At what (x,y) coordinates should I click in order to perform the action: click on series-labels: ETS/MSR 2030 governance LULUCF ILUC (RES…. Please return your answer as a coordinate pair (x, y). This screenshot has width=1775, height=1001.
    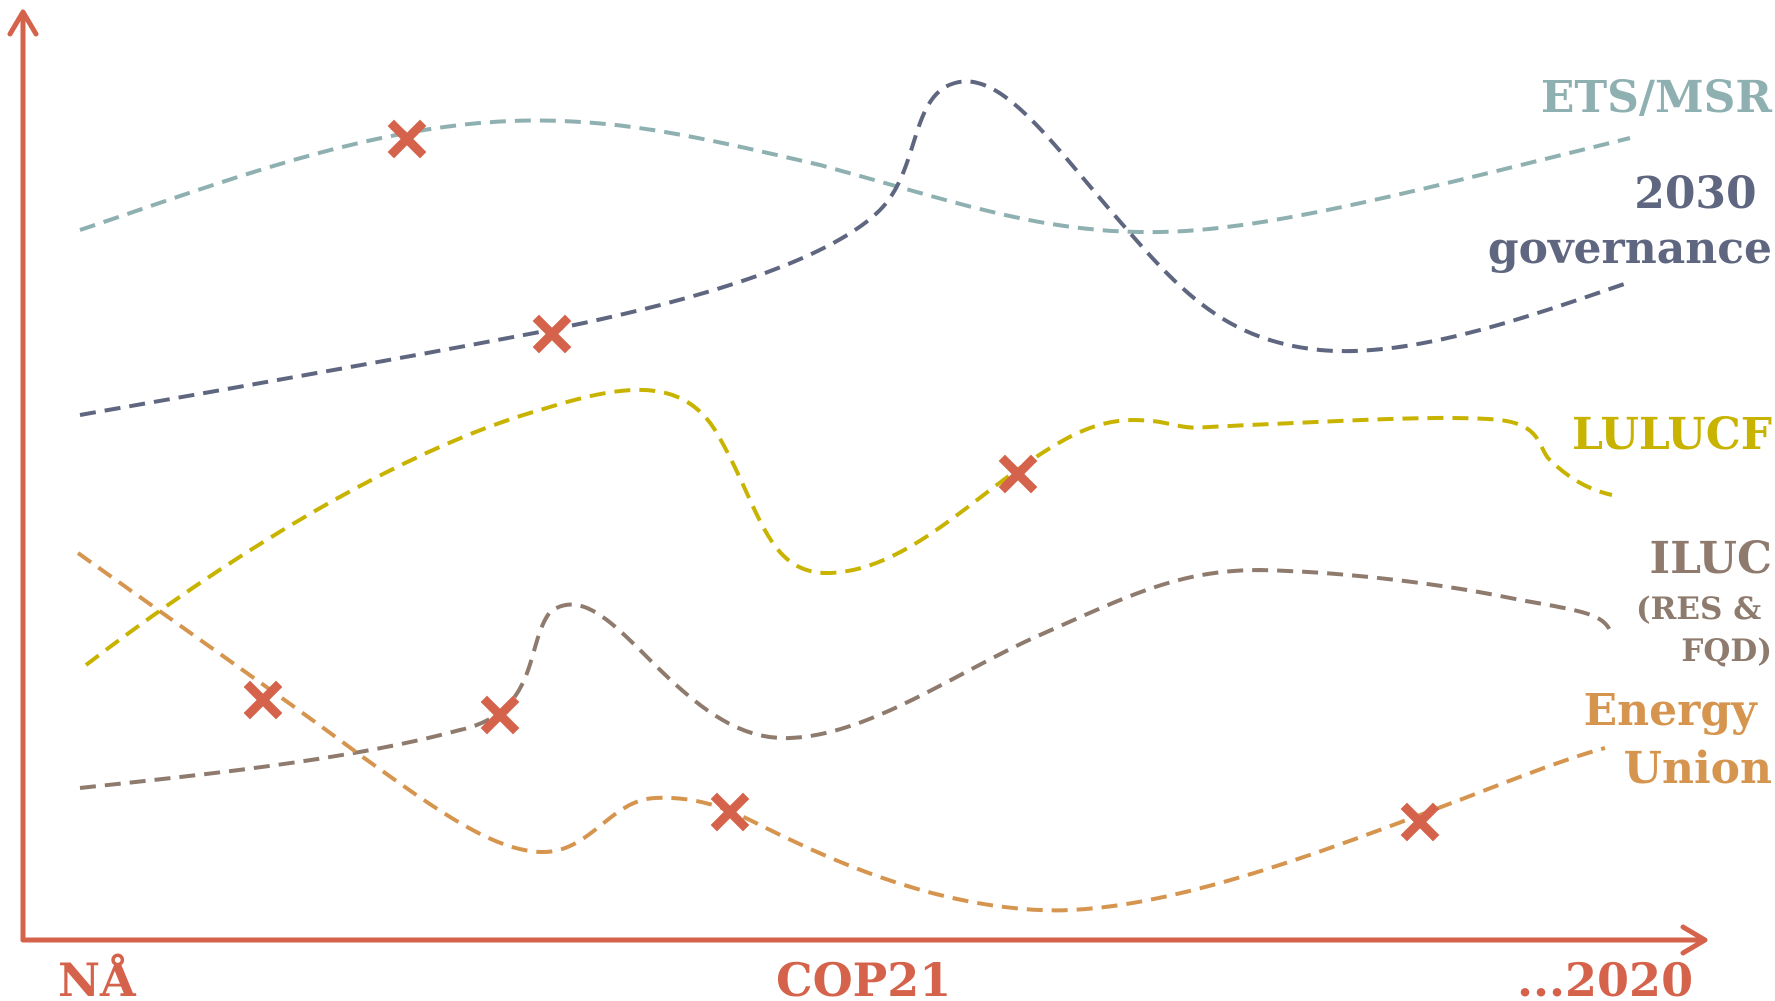
    Looking at the image, I should click on (1630, 433).